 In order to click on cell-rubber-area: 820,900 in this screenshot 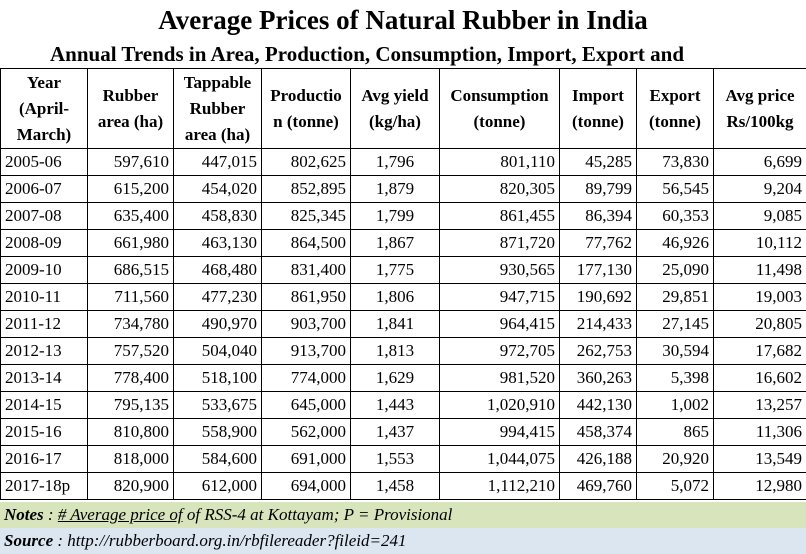, I will do `click(130, 486)`.